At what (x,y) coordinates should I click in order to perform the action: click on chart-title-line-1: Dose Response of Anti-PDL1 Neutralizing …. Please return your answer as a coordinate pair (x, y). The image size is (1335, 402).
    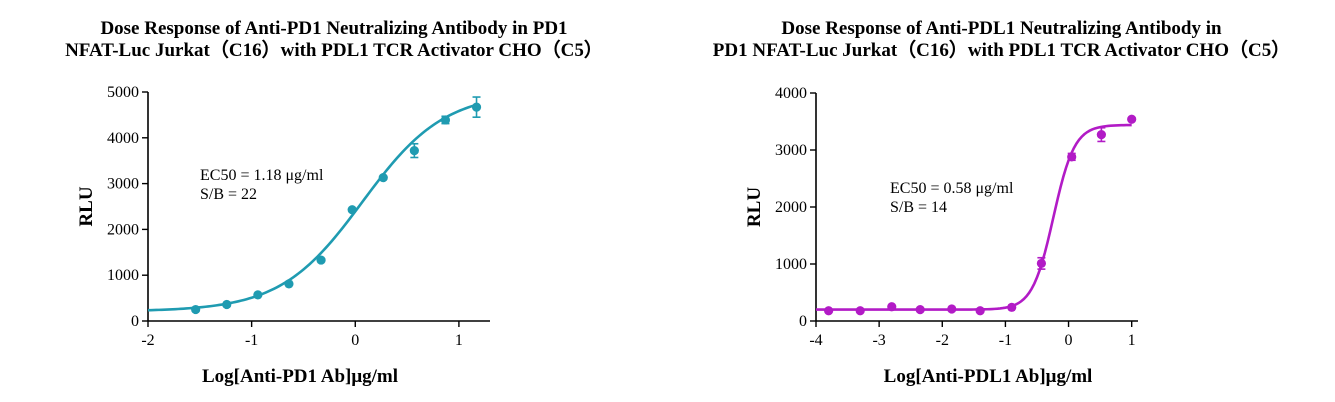
    Looking at the image, I should click on (1001, 28).